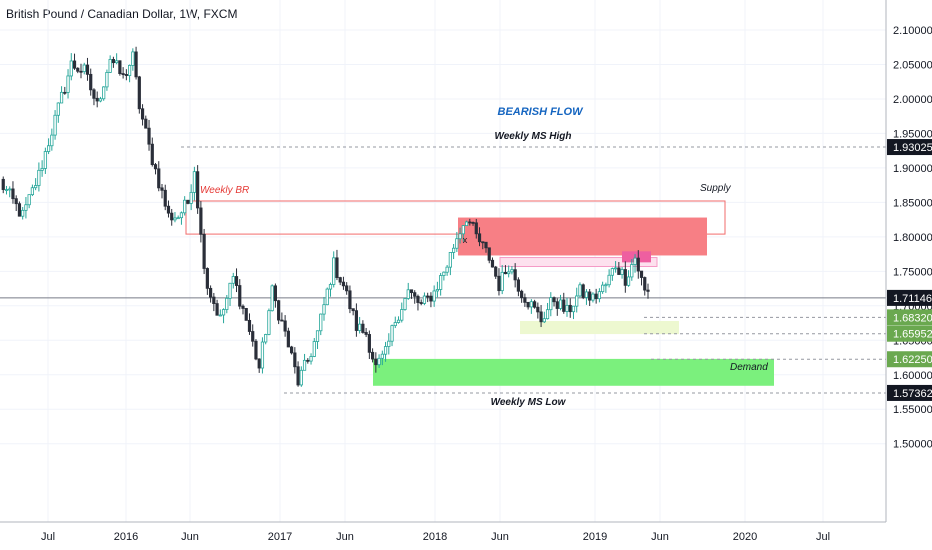  I want to click on x-tick-label: 2019, so click(595, 537).